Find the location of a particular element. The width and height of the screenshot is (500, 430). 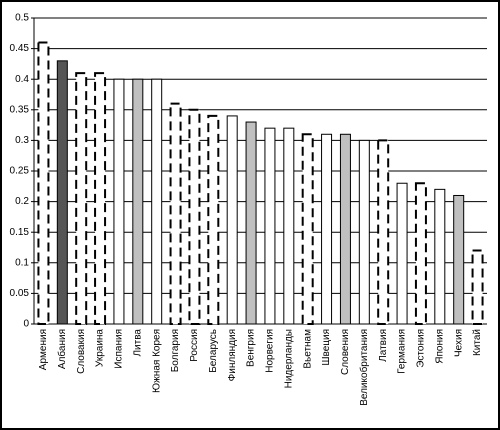

y-tick-label: 0 is located at coordinates (26, 324).